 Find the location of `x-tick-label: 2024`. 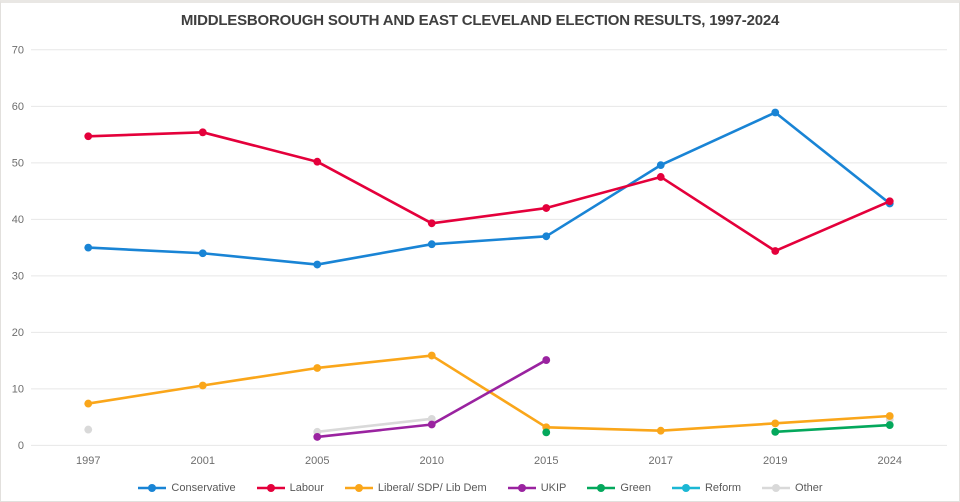

x-tick-label: 2024 is located at coordinates (890, 461).